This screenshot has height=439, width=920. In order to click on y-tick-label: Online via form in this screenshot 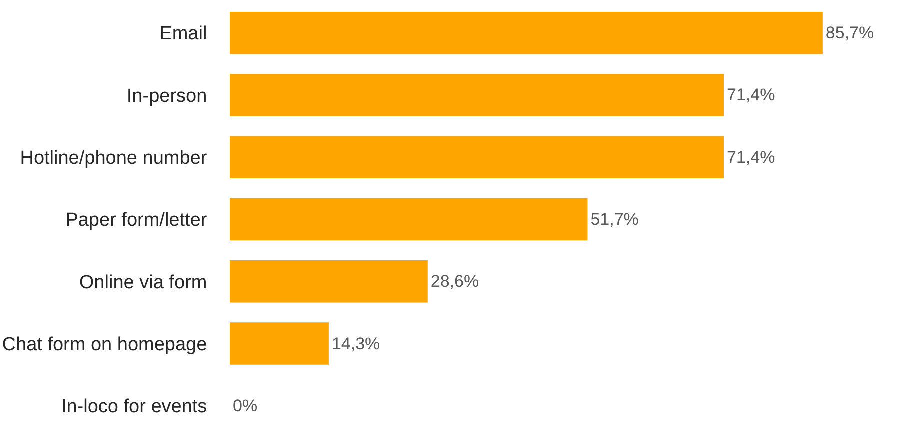, I will do `click(143, 283)`.